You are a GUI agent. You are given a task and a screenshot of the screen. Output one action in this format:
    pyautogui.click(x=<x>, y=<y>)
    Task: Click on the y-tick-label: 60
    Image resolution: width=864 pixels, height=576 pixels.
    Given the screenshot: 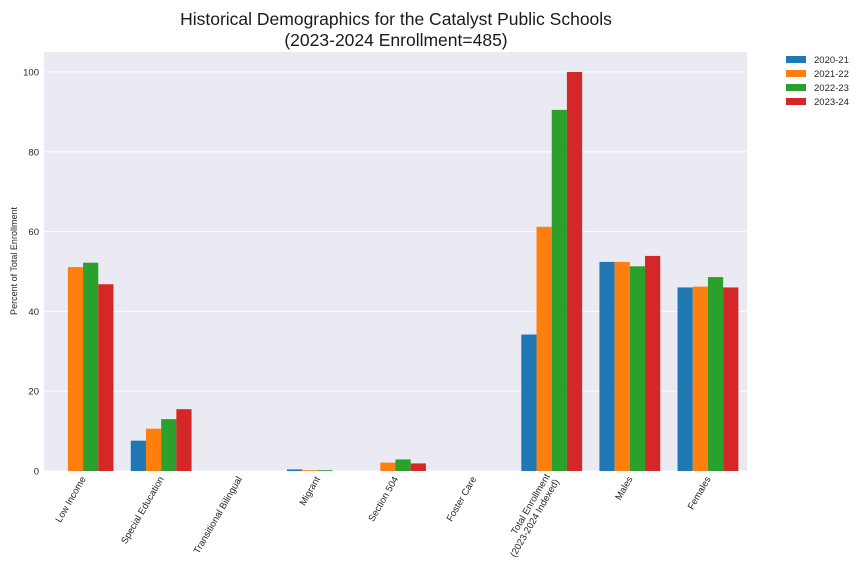 What is the action you would take?
    pyautogui.click(x=33, y=232)
    